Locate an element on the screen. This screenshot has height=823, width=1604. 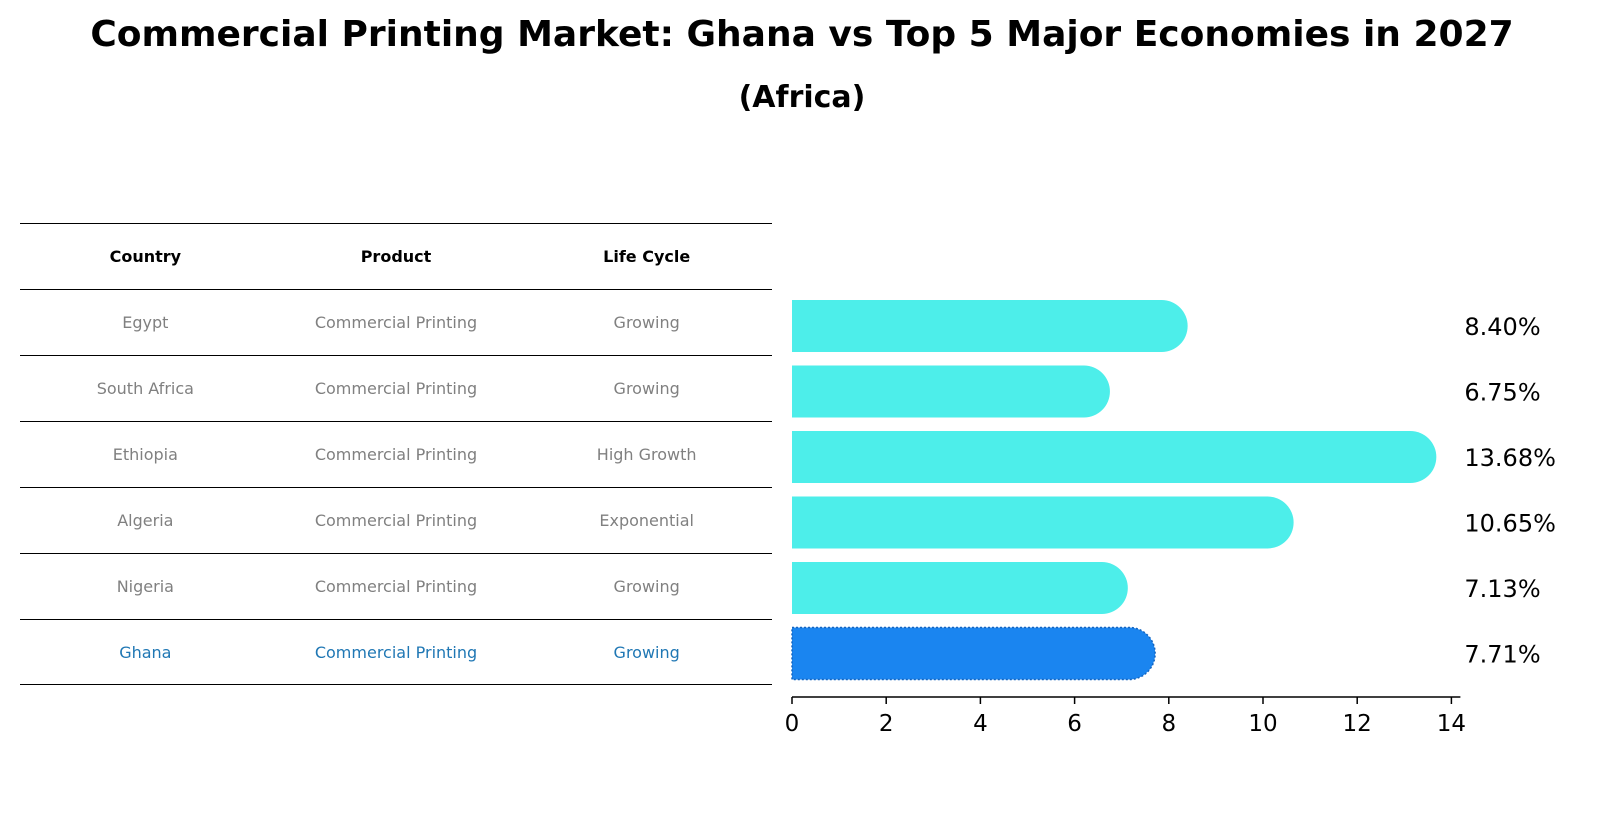
cell-life-cycle: Exponential is located at coordinates (646, 520).